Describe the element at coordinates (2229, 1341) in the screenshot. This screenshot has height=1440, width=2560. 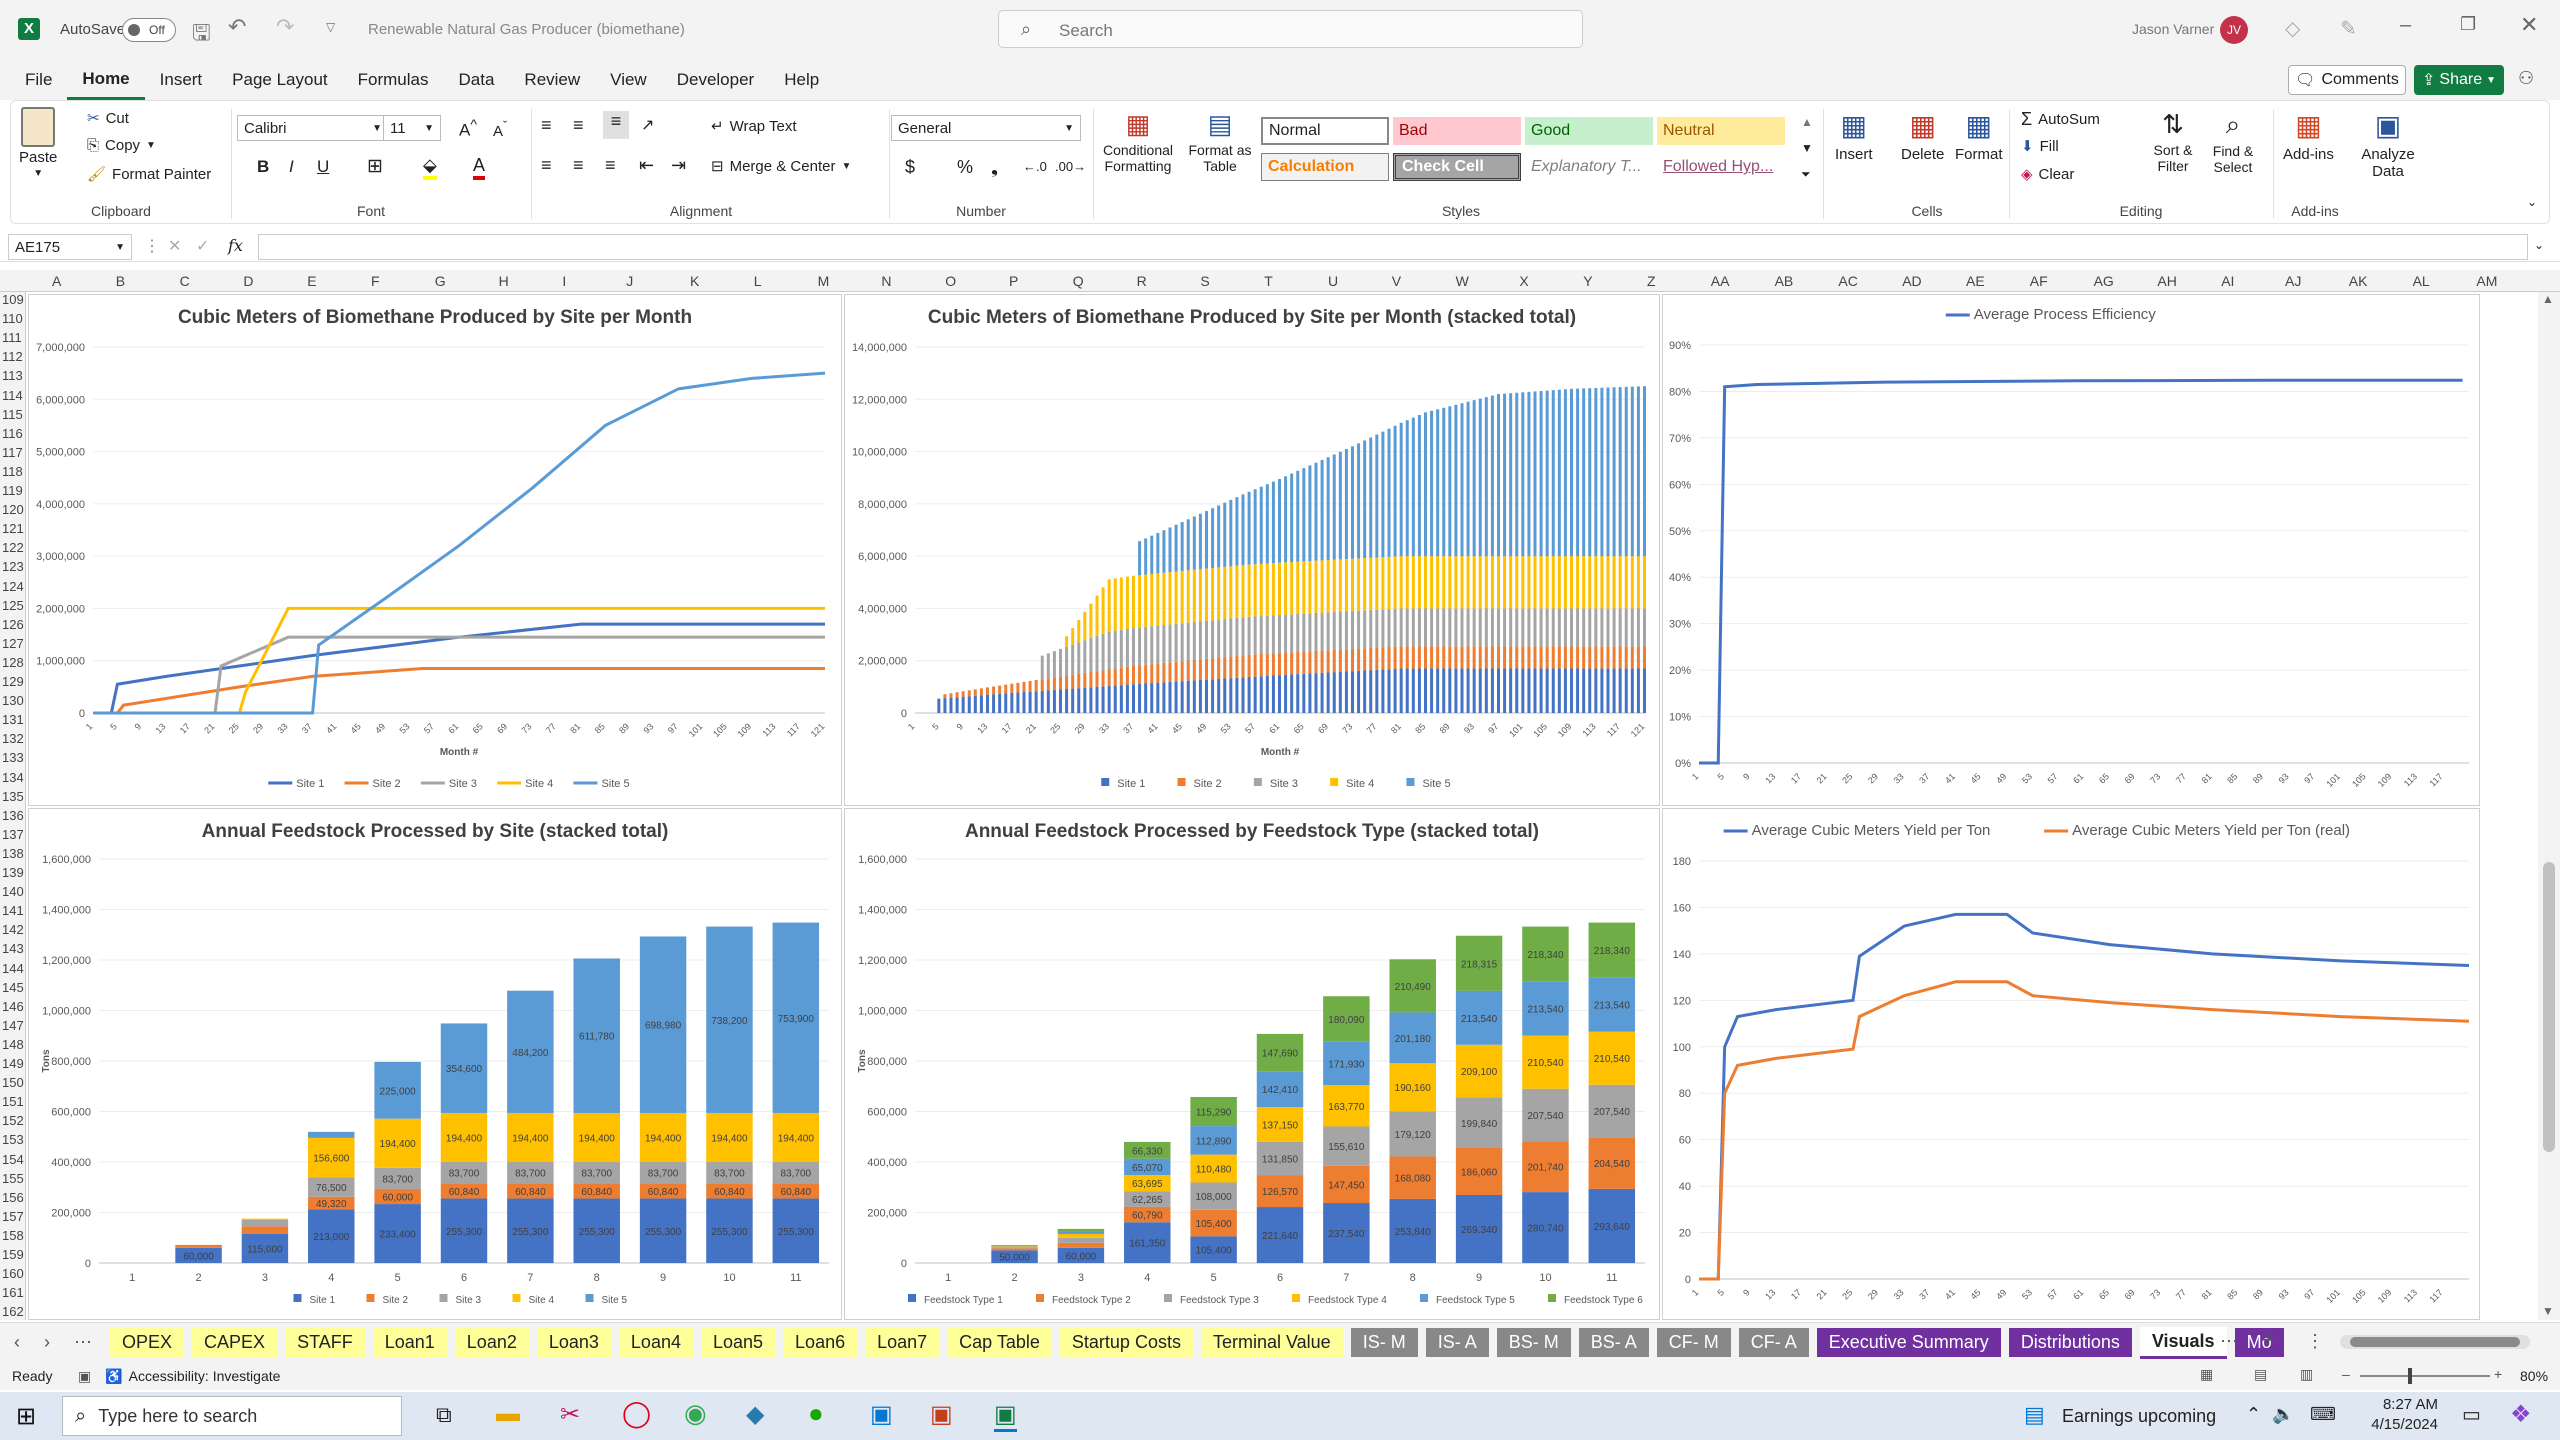
I see `more-options-icon: ⋯` at that location.